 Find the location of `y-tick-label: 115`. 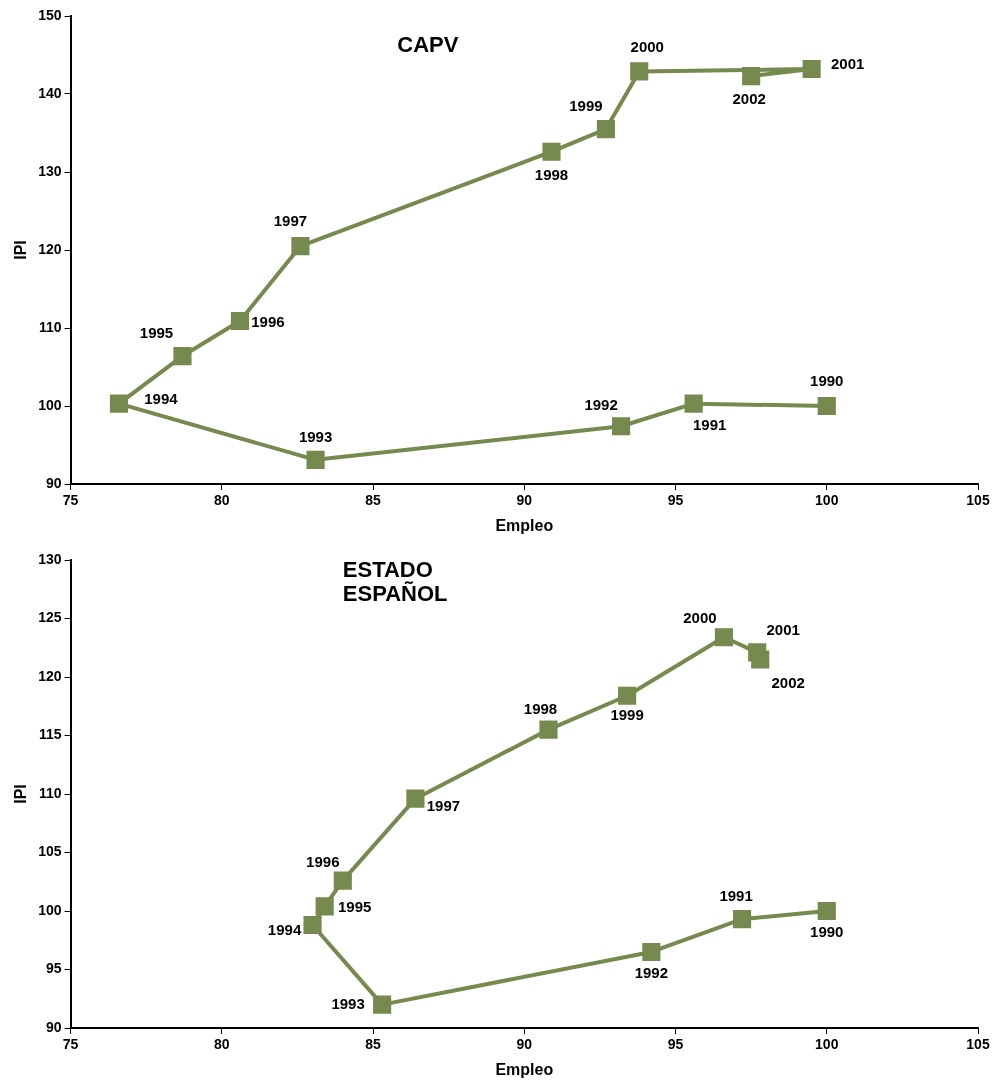

y-tick-label: 115 is located at coordinates (50, 734).